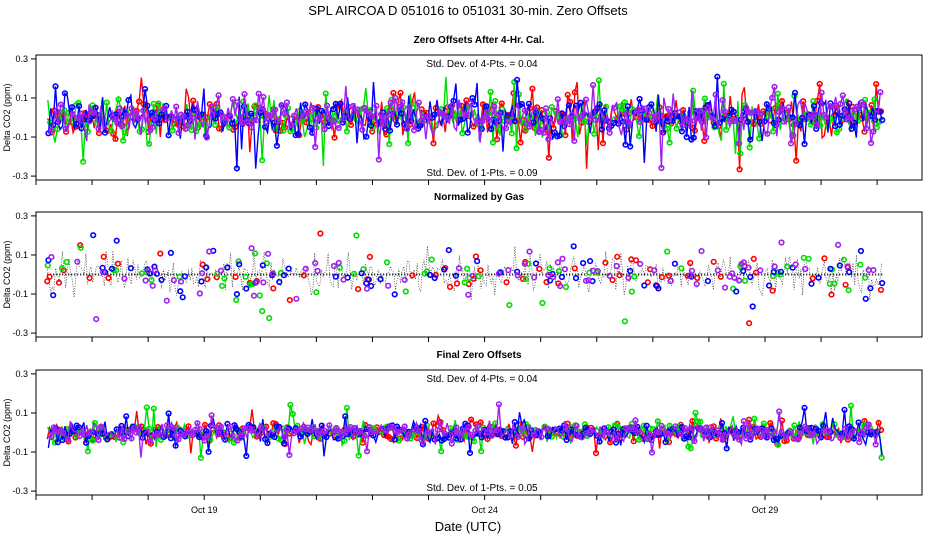 Image resolution: width=936 pixels, height=540 pixels. I want to click on series-line-purple, so click(465, 127).